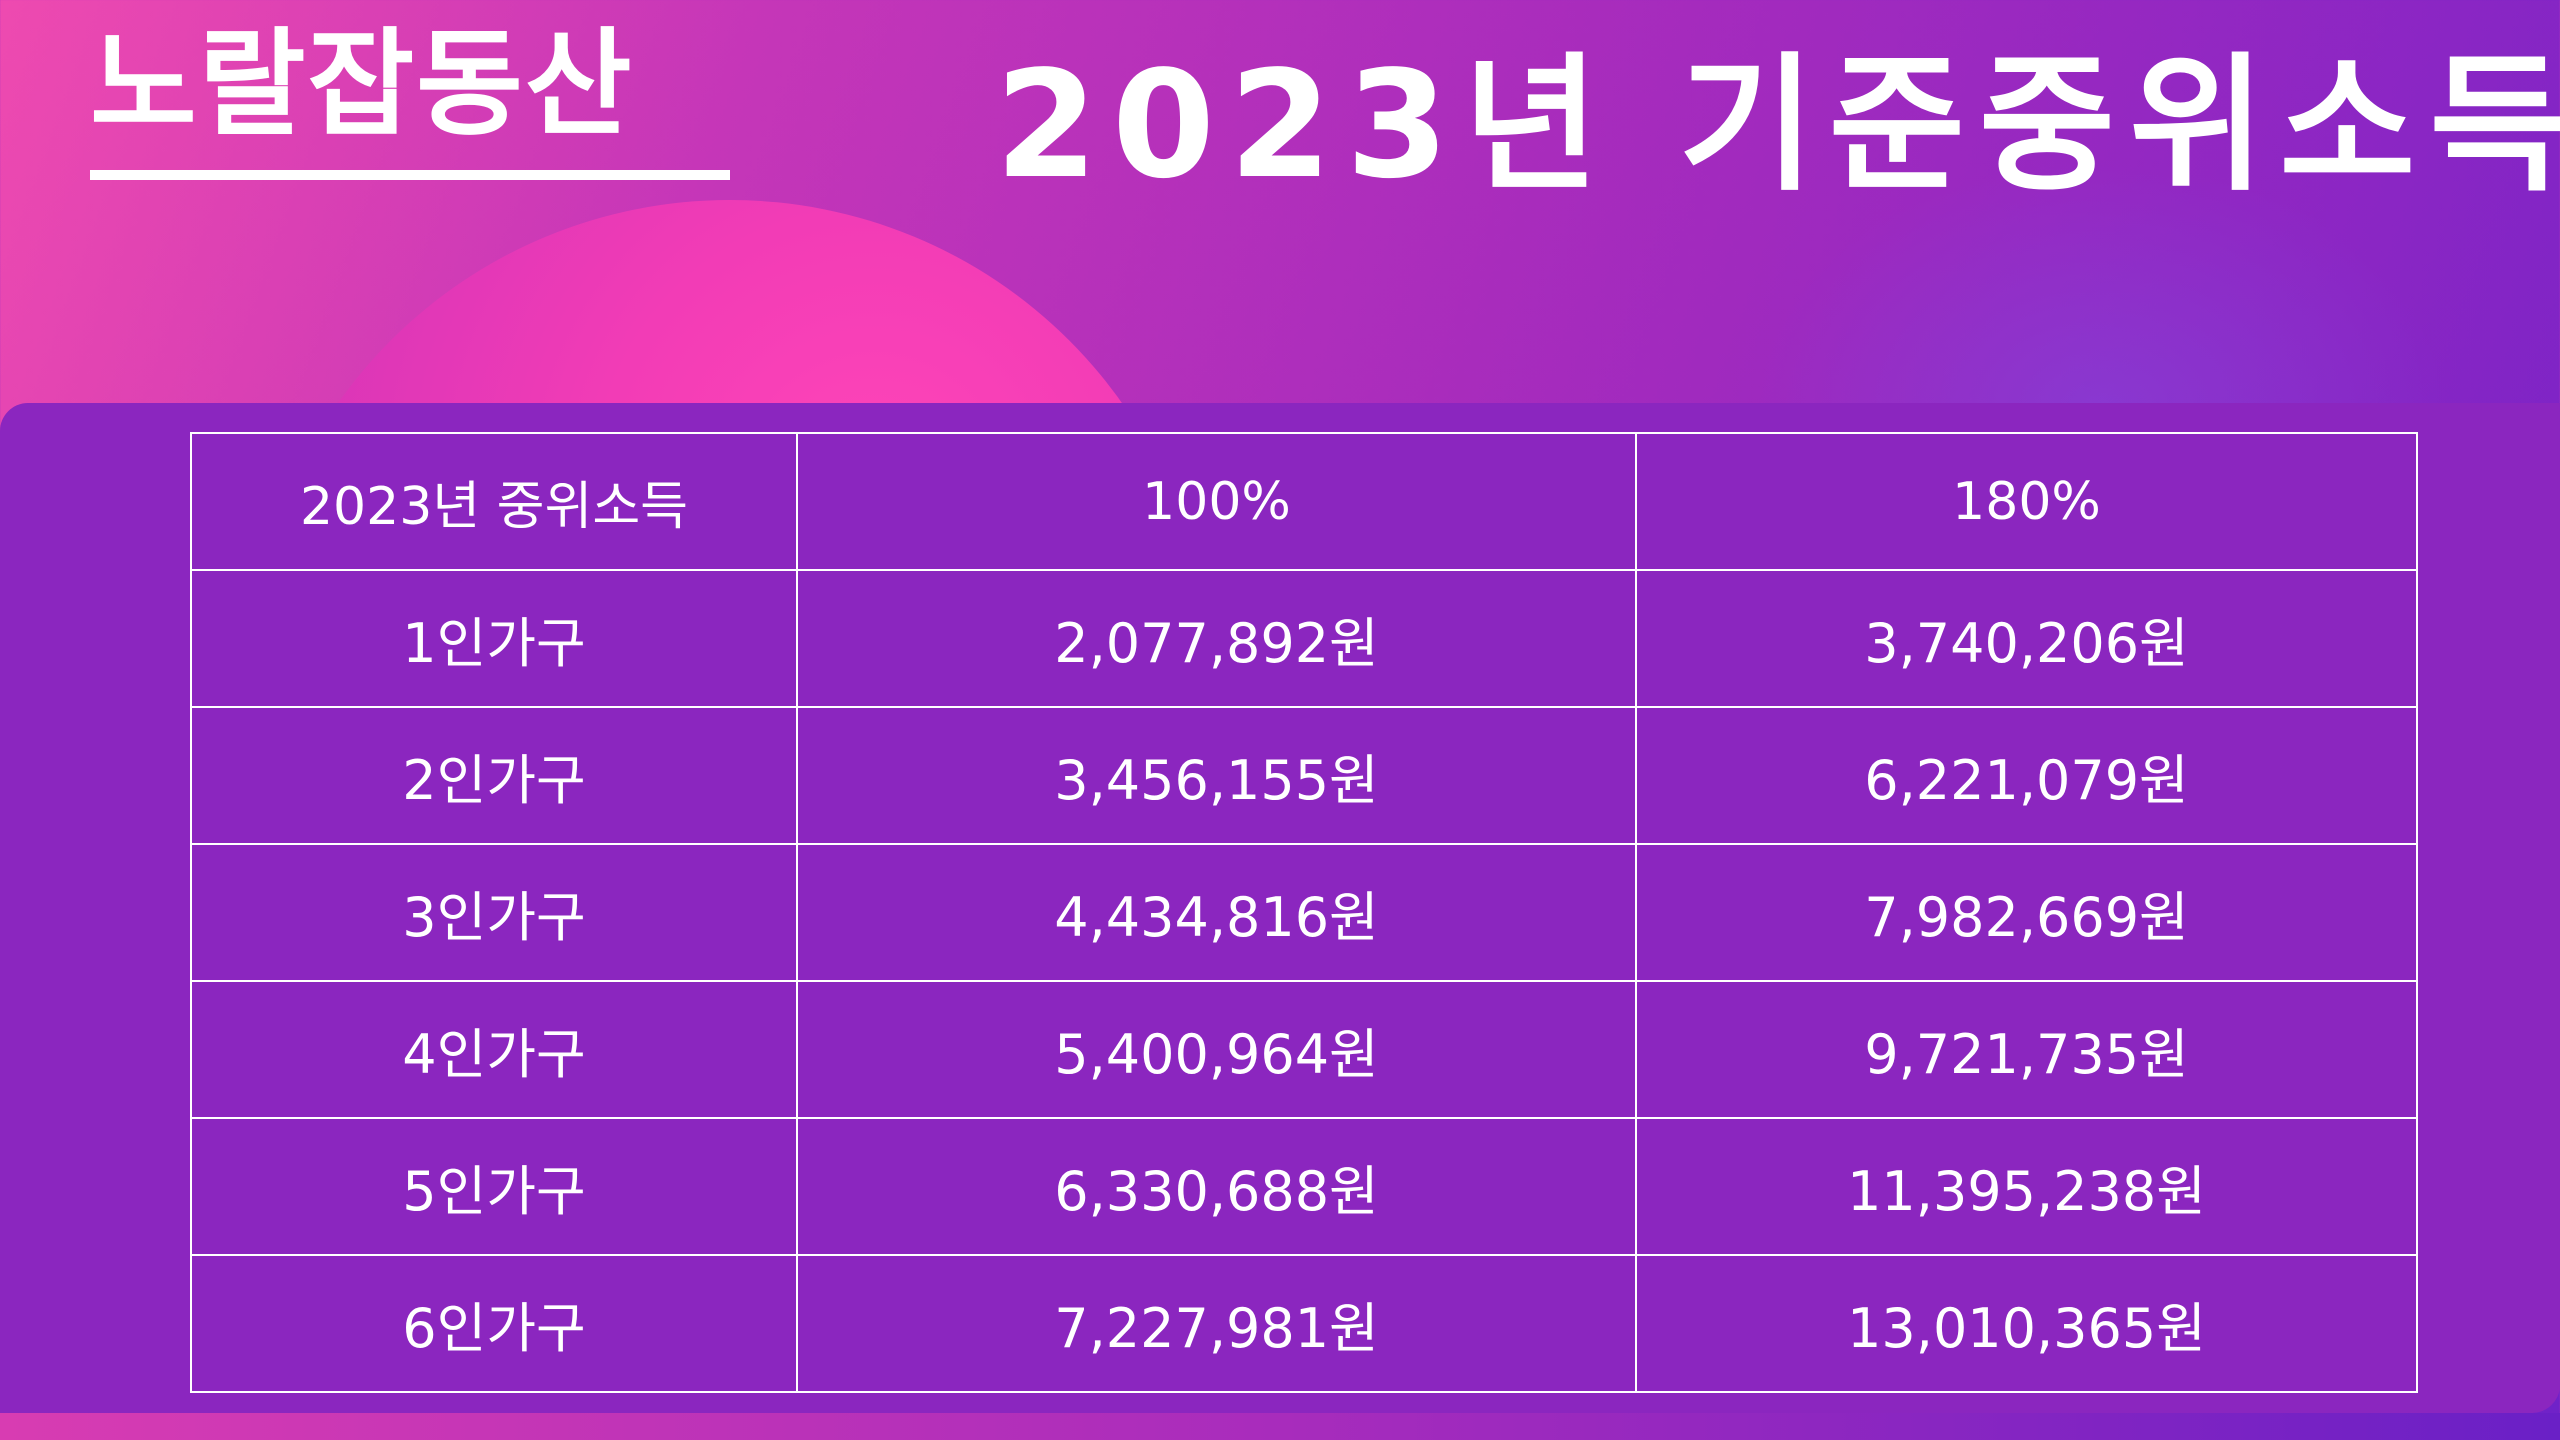  I want to click on table-header-row: 2023년 중위소득 100% 180%, so click(1304, 501).